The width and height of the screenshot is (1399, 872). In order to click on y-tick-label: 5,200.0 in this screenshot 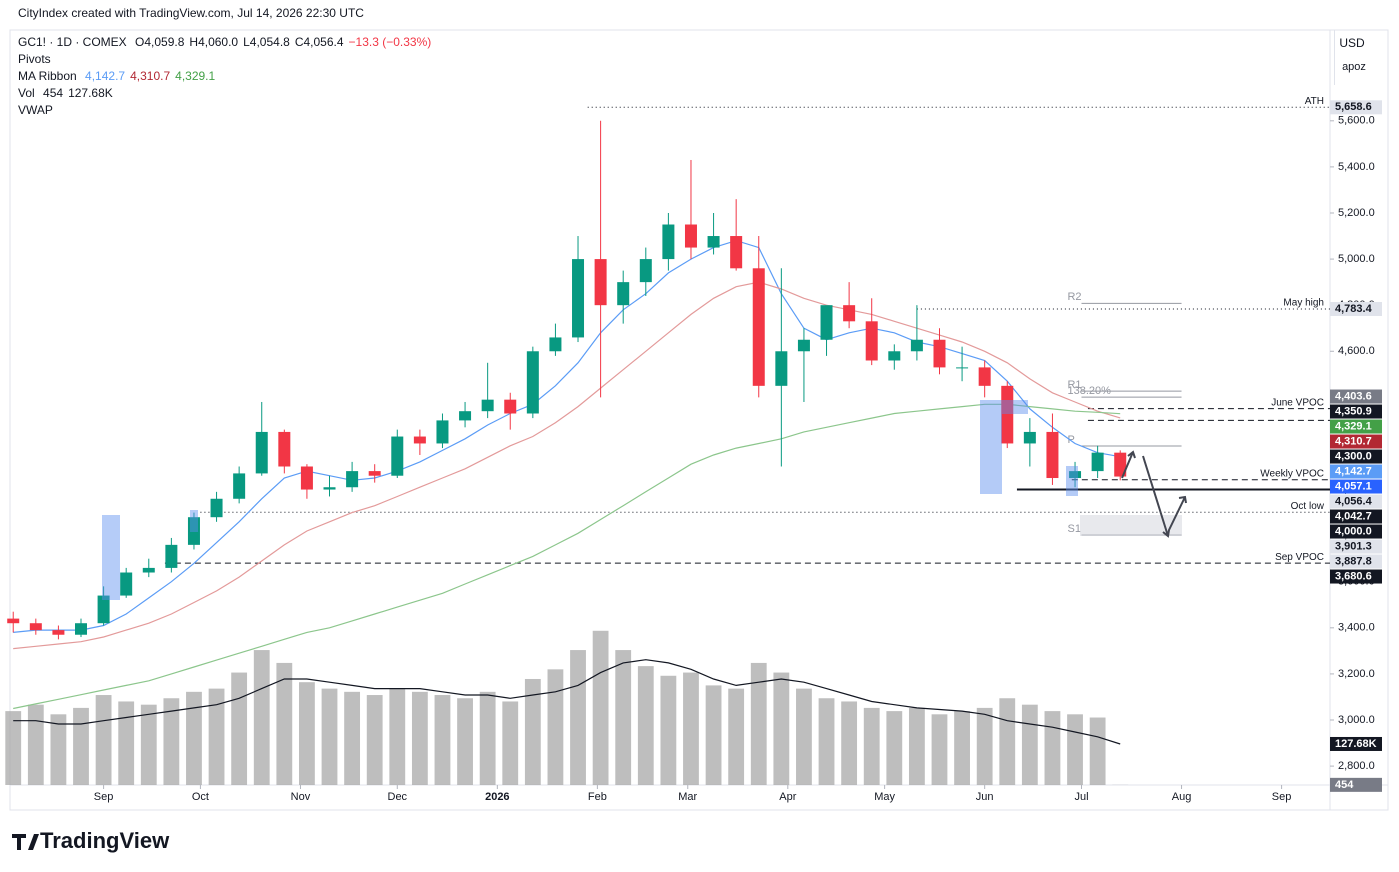, I will do `click(1356, 213)`.